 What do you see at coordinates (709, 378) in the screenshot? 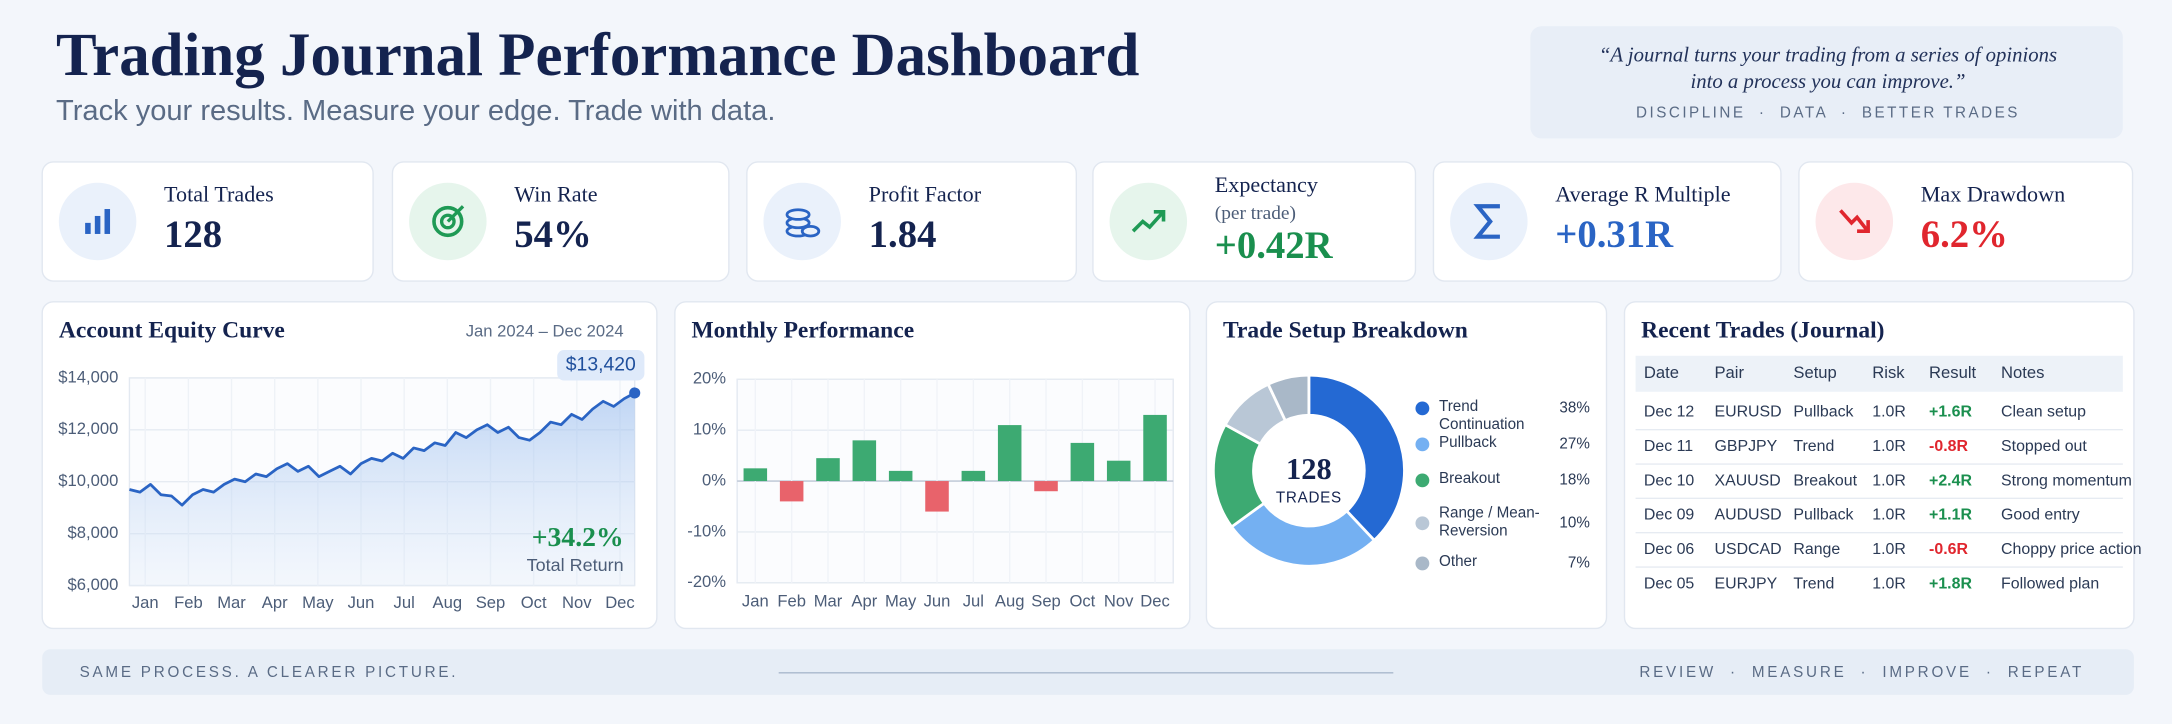
I see `y-tick-label: 20%` at bounding box center [709, 378].